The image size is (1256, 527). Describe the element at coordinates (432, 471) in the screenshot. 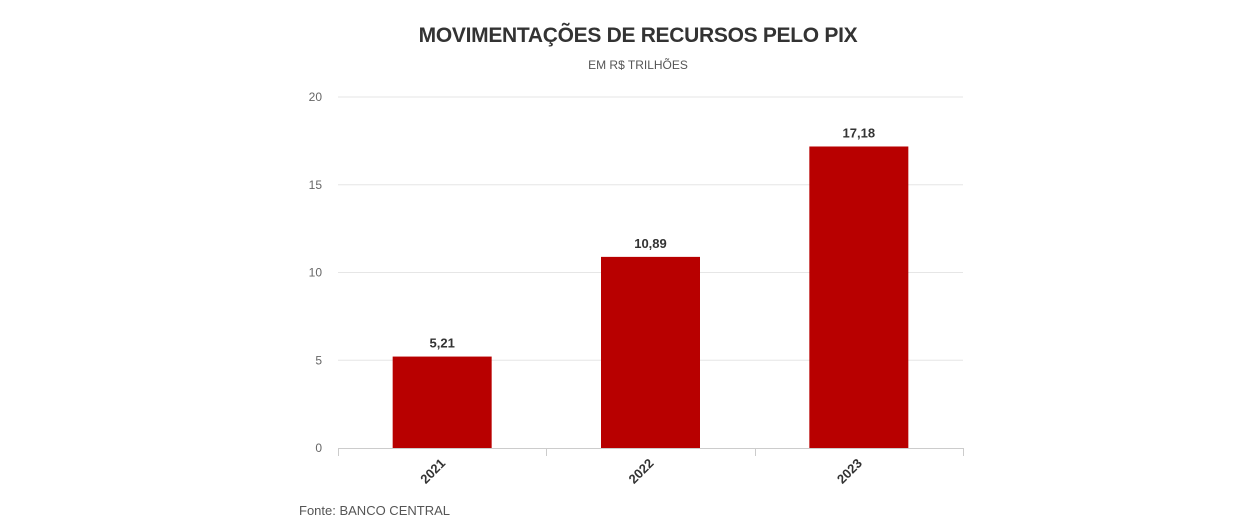

I see `x-tick-label: 2021` at that location.